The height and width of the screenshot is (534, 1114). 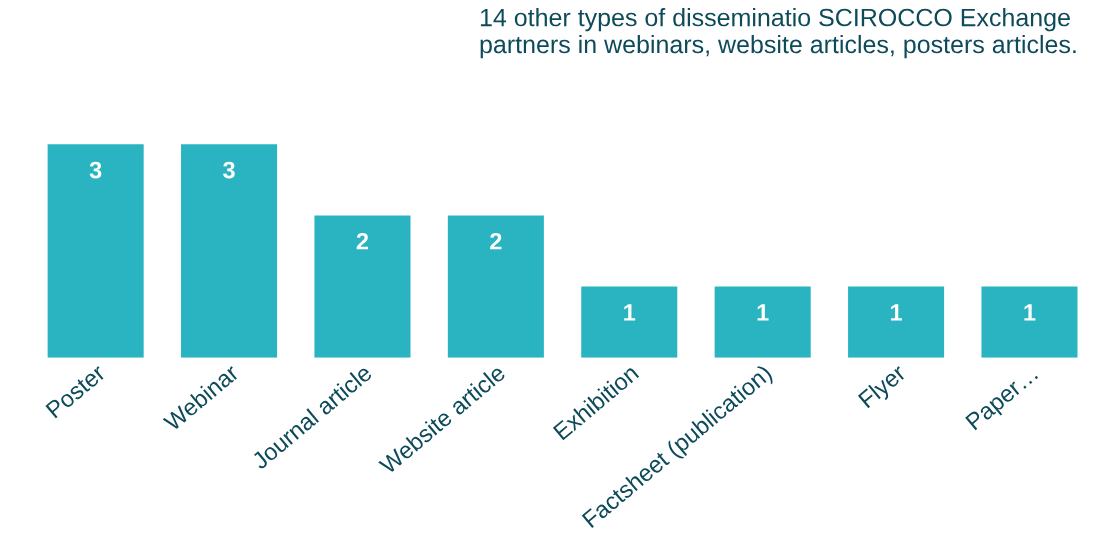 I want to click on text: 14 other types of disseminatio SCIROCCO Exchange partners in webinars, website articles, posters articles., so click(x=778, y=33).